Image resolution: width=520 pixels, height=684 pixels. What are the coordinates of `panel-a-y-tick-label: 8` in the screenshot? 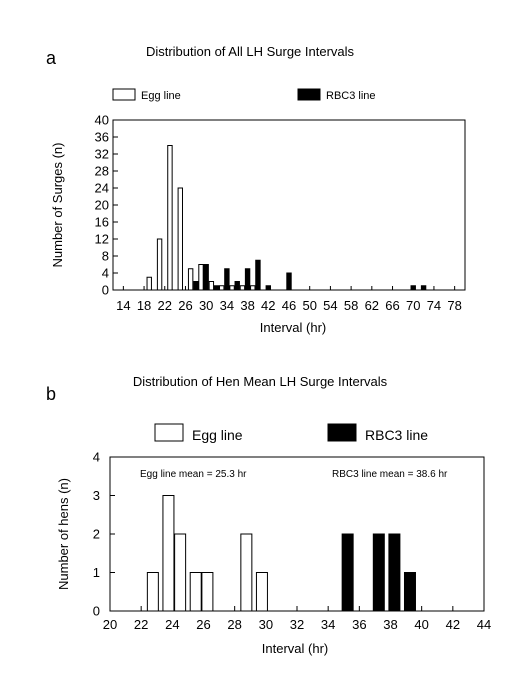 It's located at (105, 256).